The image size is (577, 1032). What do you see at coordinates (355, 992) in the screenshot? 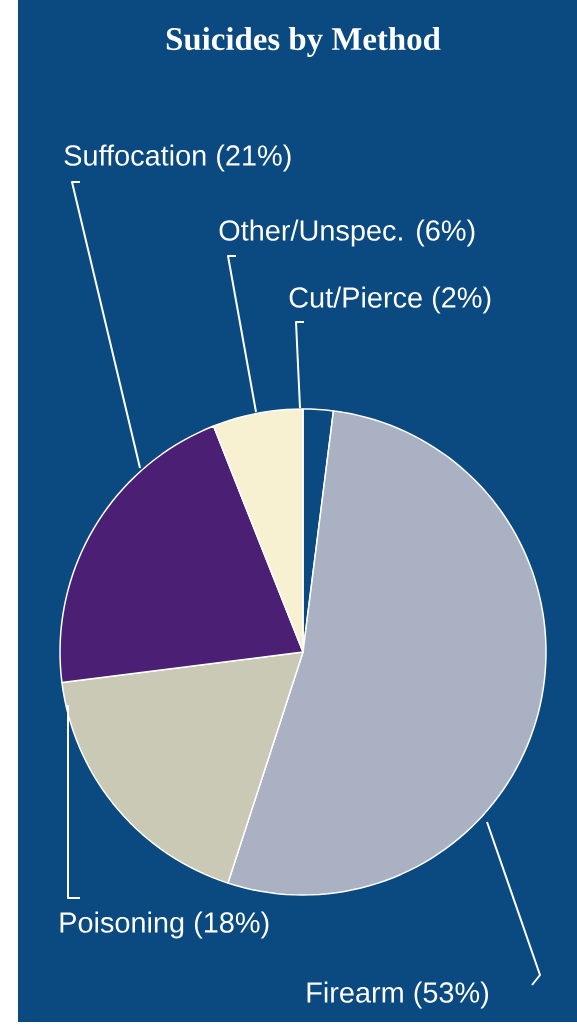
I see `slice-label: Firearm` at bounding box center [355, 992].